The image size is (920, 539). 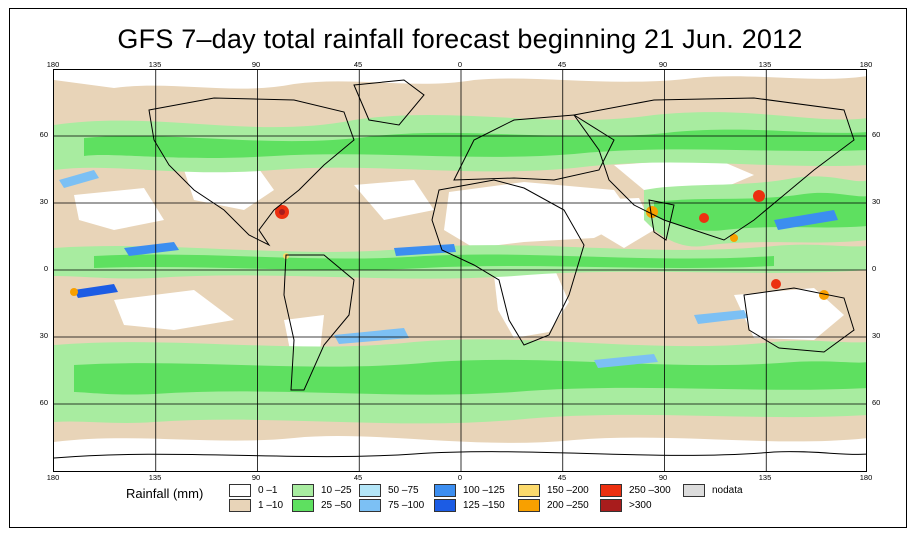 What do you see at coordinates (119, 209) in the screenshot?
I see `pacific-dry-zone` at bounding box center [119, 209].